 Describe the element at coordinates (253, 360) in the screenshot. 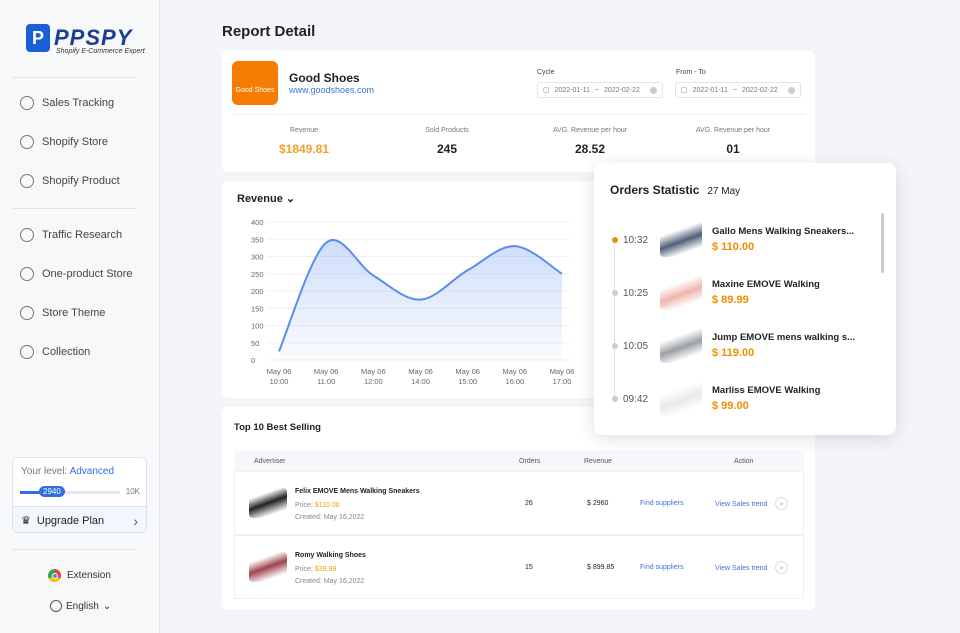

I see `y-tick-label: 0` at that location.